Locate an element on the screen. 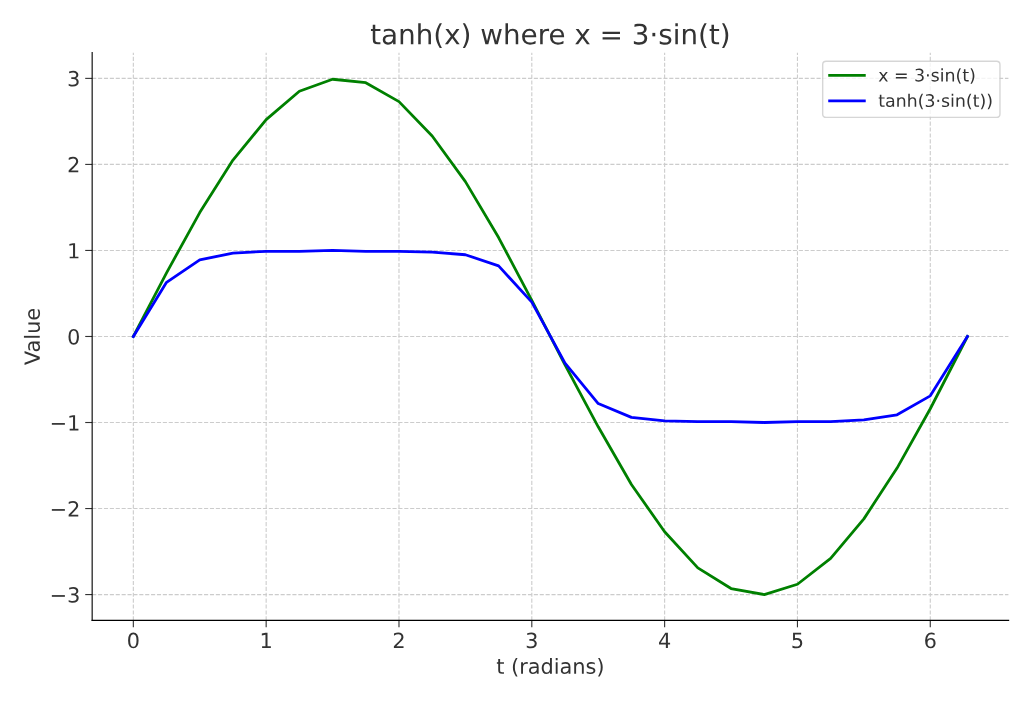  x-tick-label: 5 is located at coordinates (797, 640).